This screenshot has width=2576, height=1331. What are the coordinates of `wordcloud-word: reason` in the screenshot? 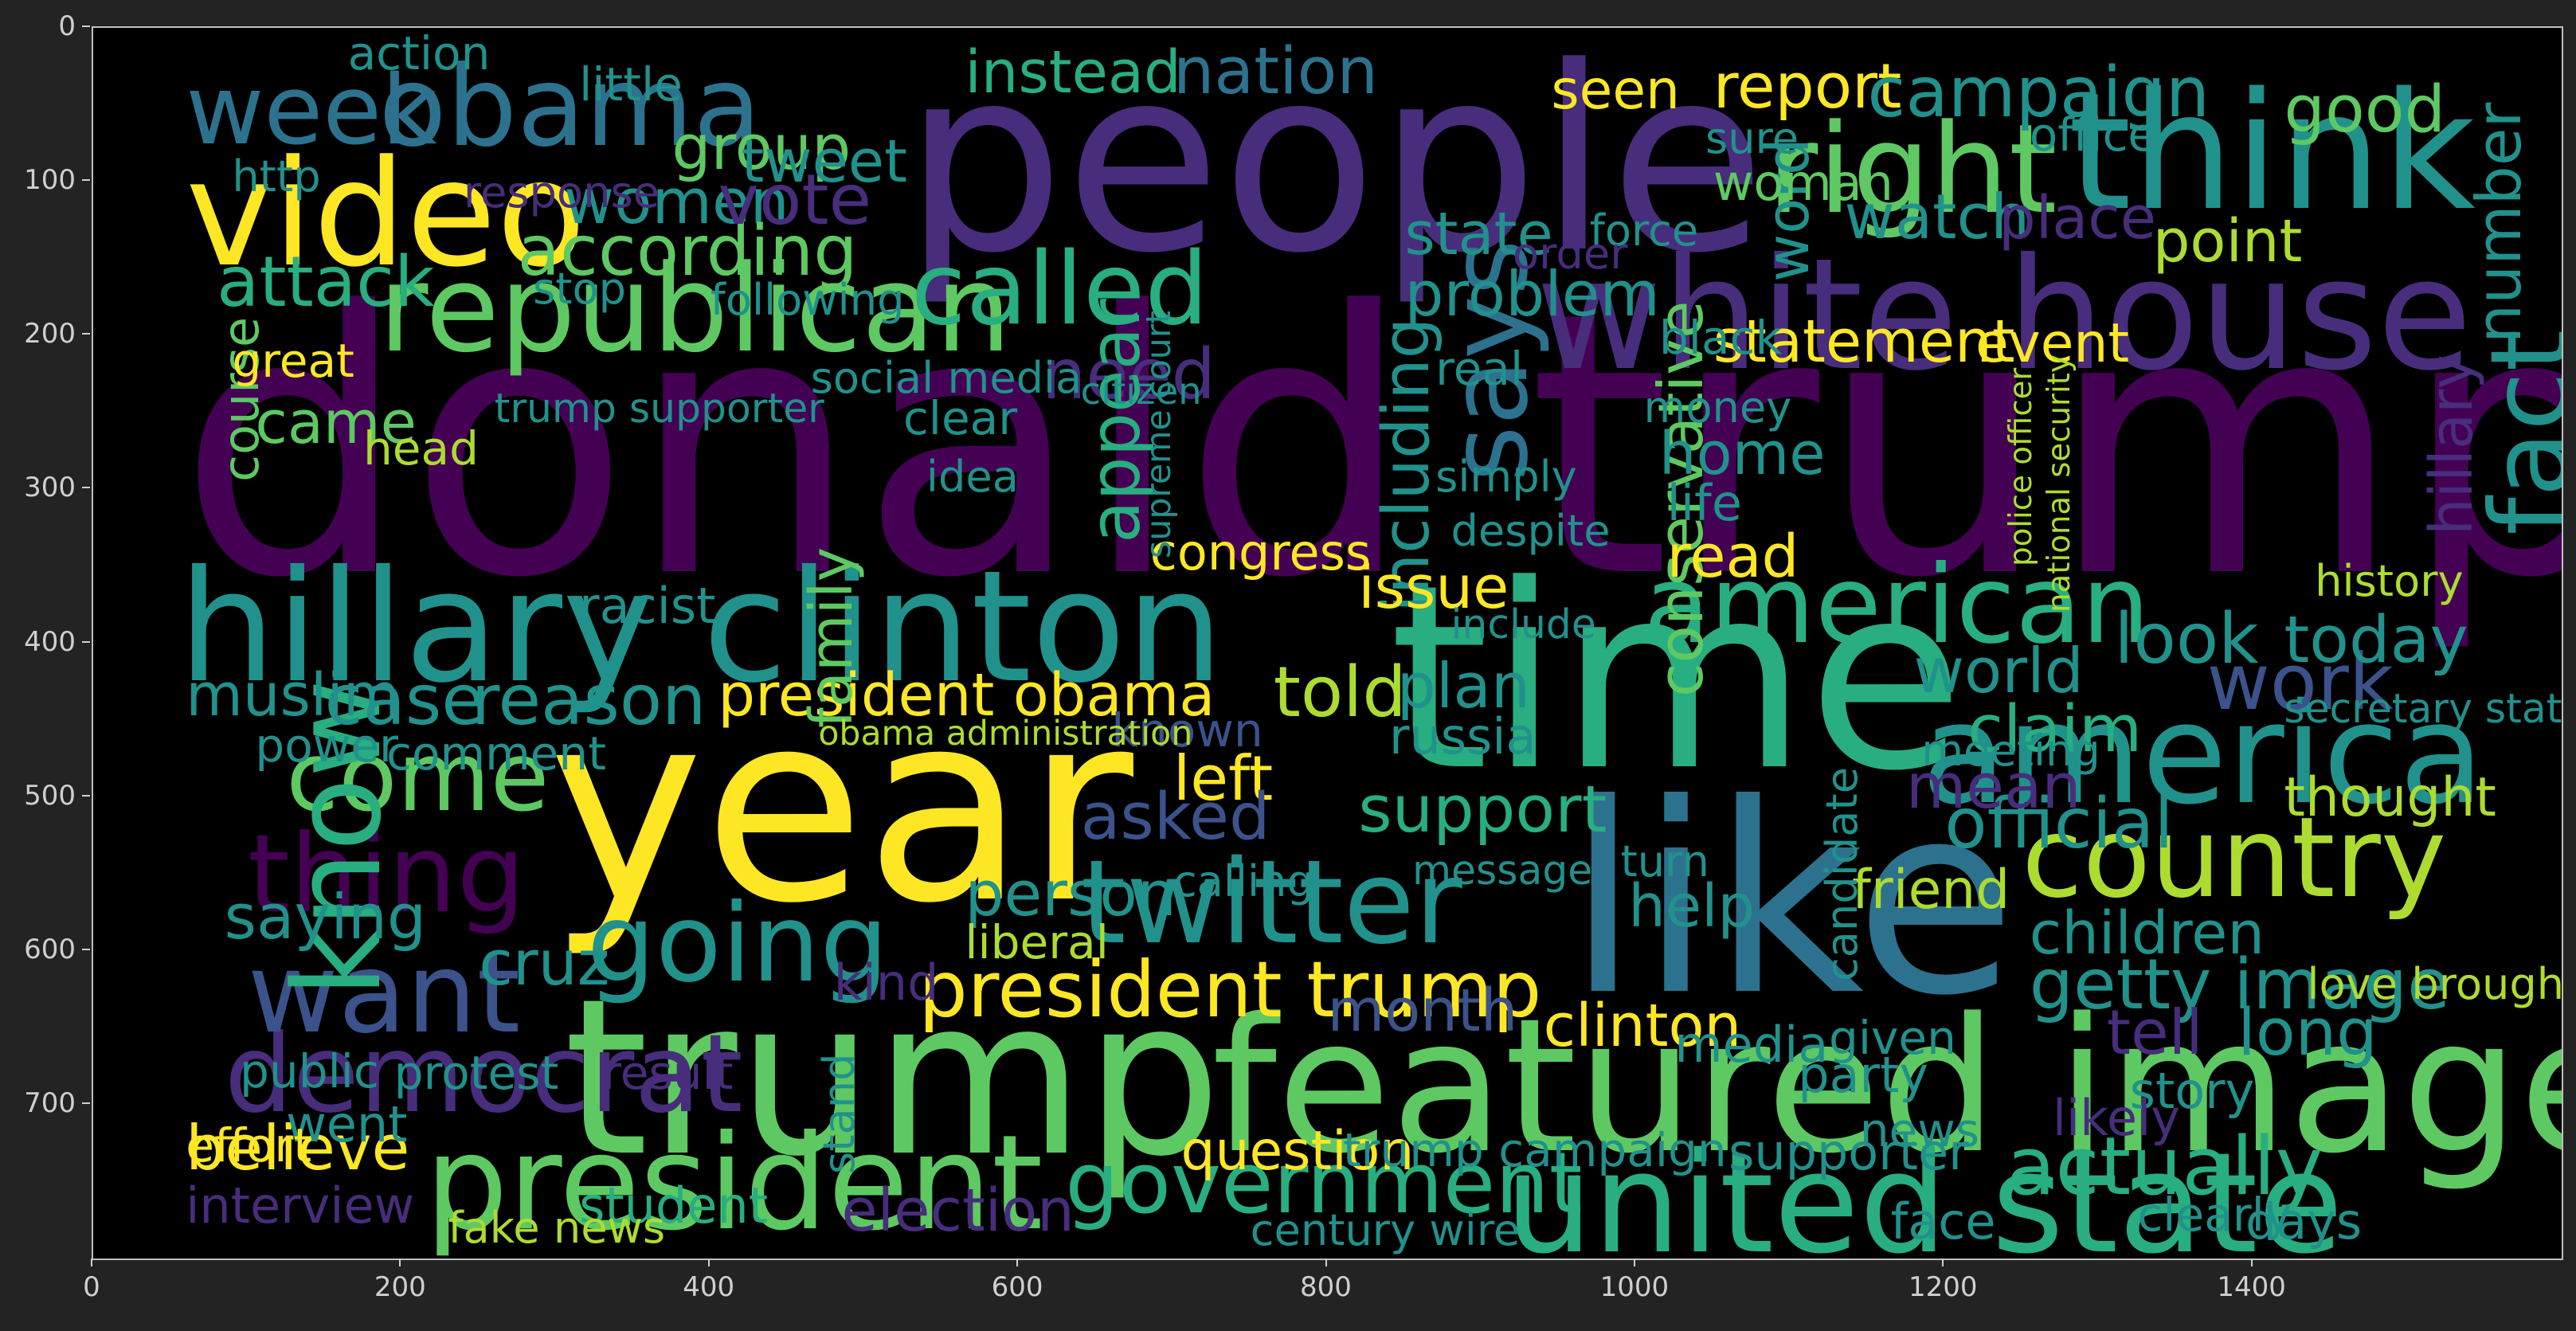 It's located at (589, 701).